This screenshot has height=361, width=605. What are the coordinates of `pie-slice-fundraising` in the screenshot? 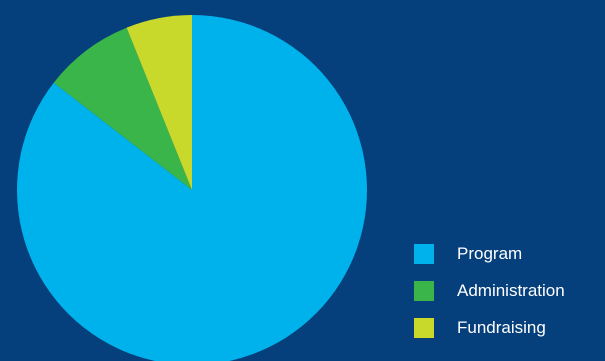 It's located at (159, 102).